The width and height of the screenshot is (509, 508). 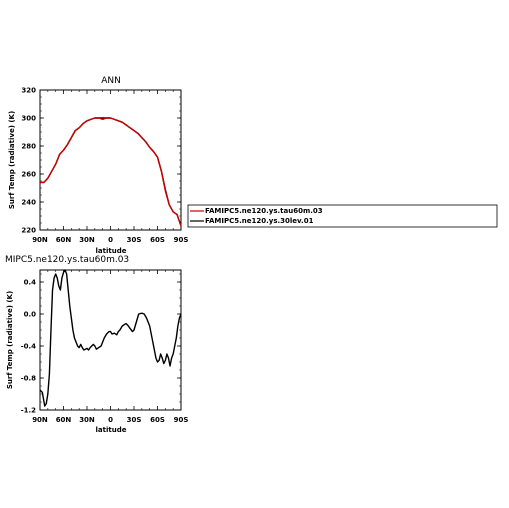 I want to click on y-tick-label: 300, so click(x=28, y=119).